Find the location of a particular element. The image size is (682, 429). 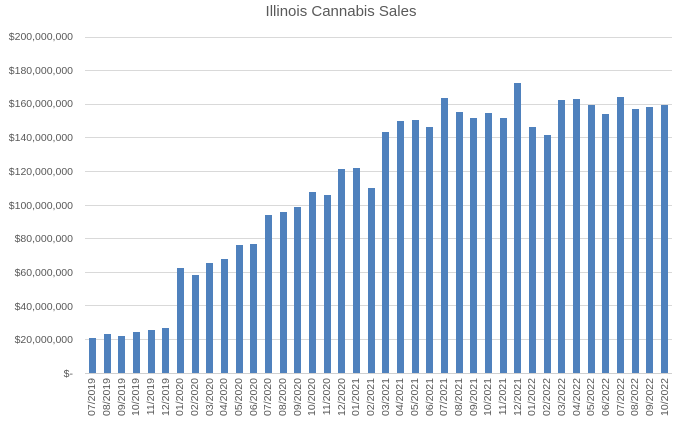

bar-10/2022 is located at coordinates (665, 238).